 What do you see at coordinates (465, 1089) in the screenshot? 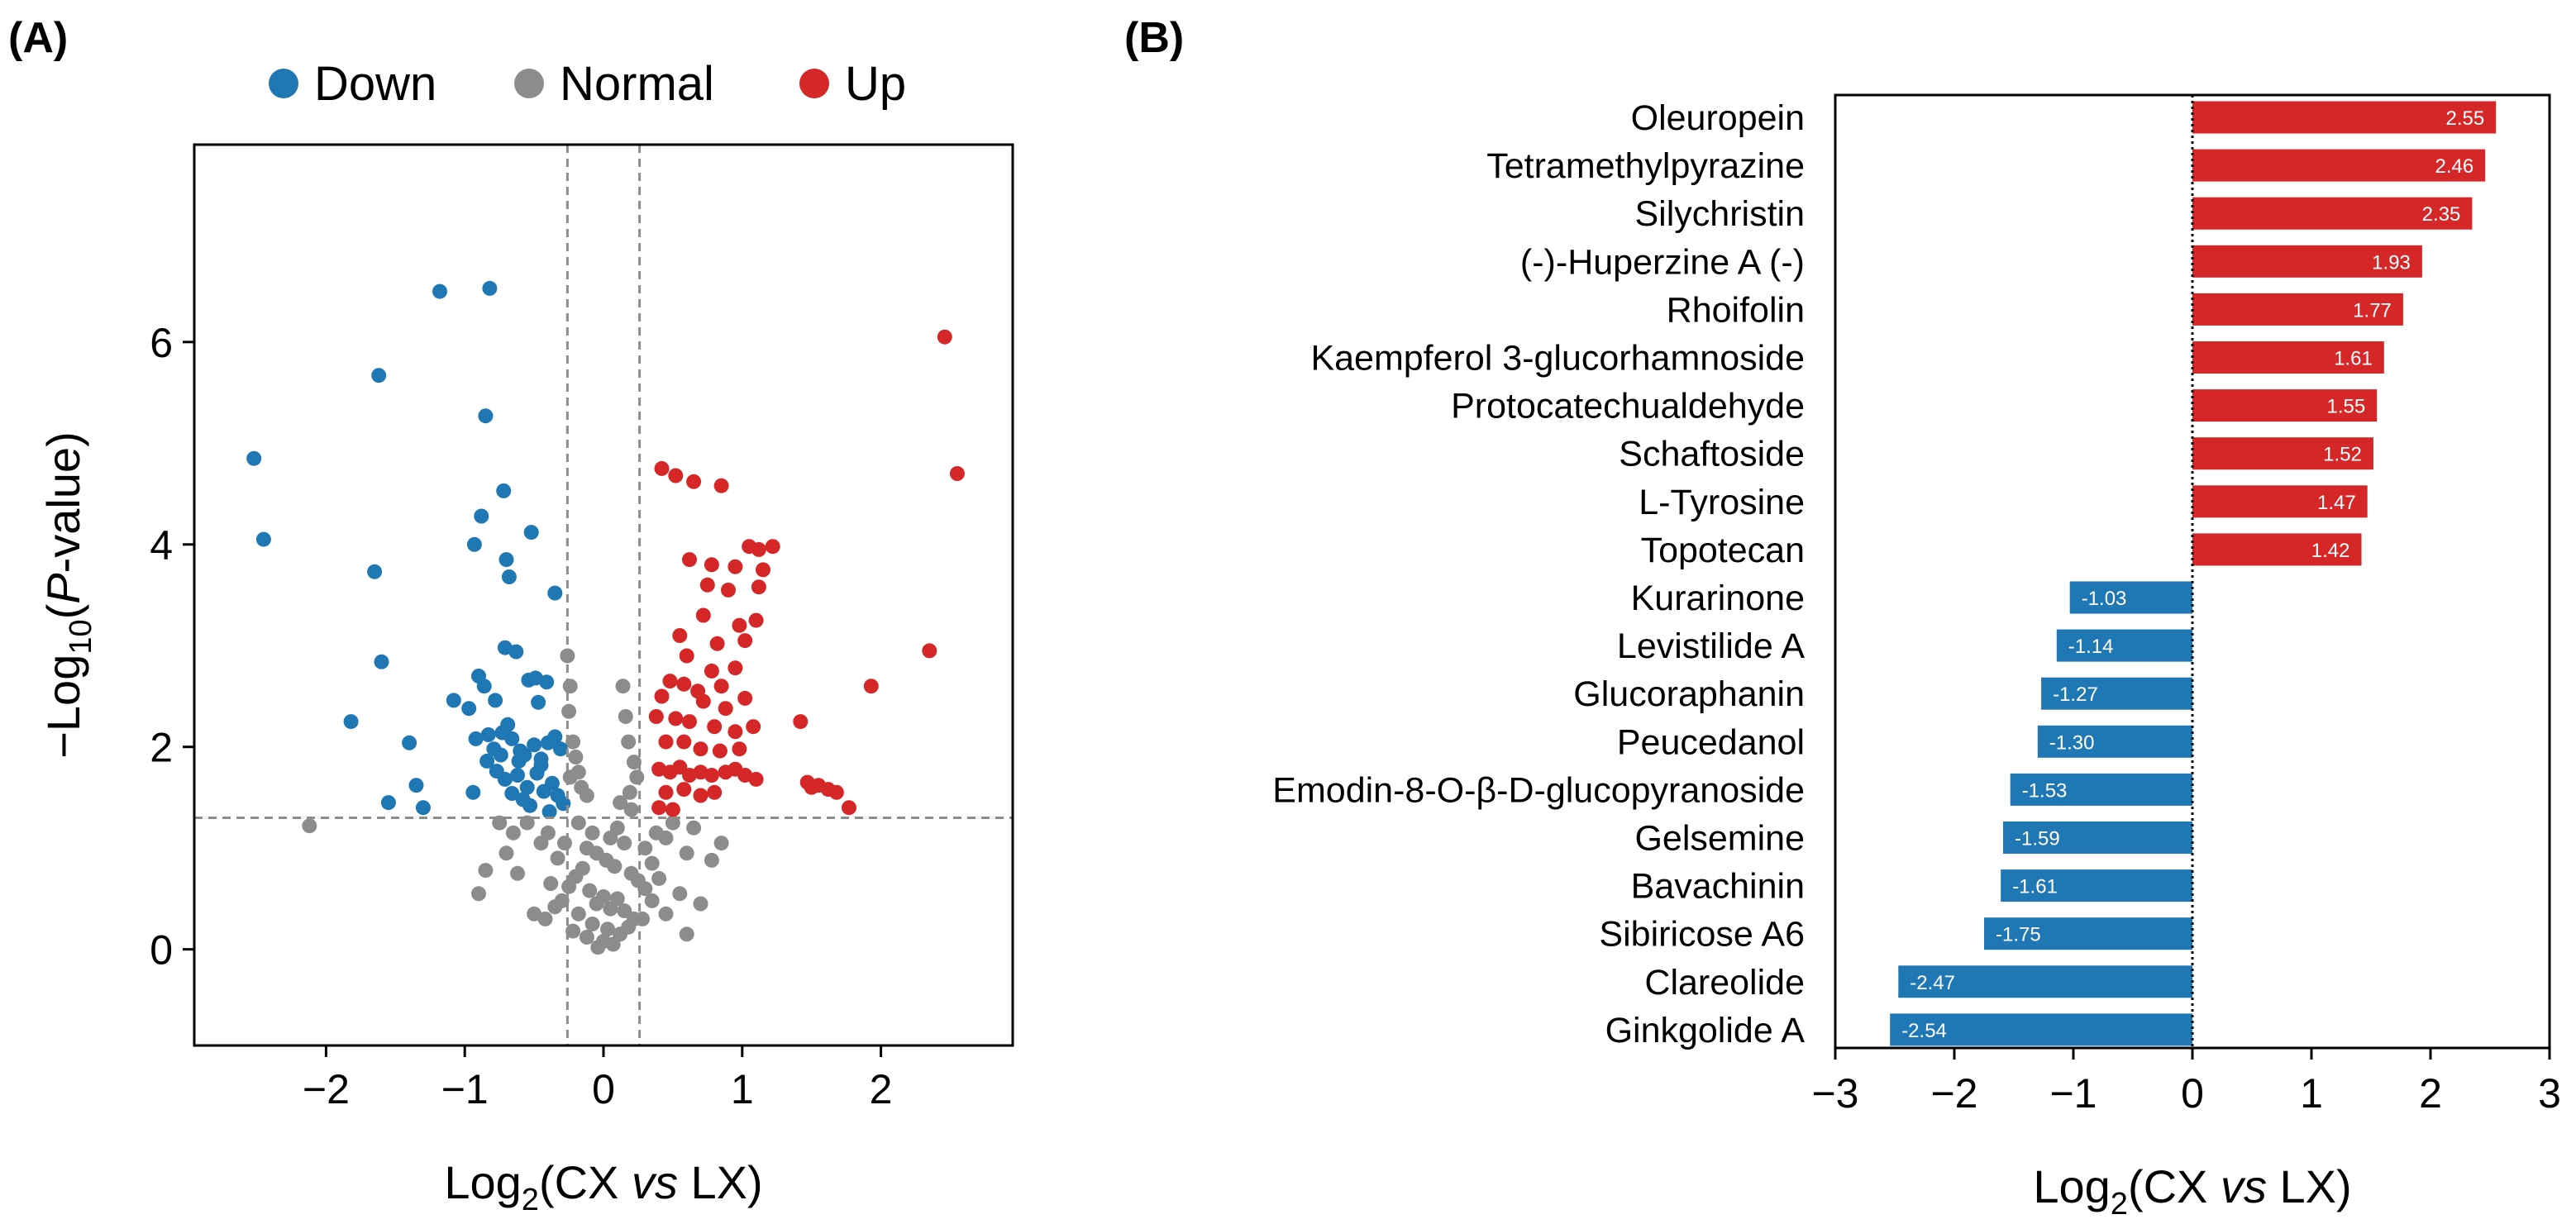
I see `x-tick-label: −1` at bounding box center [465, 1089].